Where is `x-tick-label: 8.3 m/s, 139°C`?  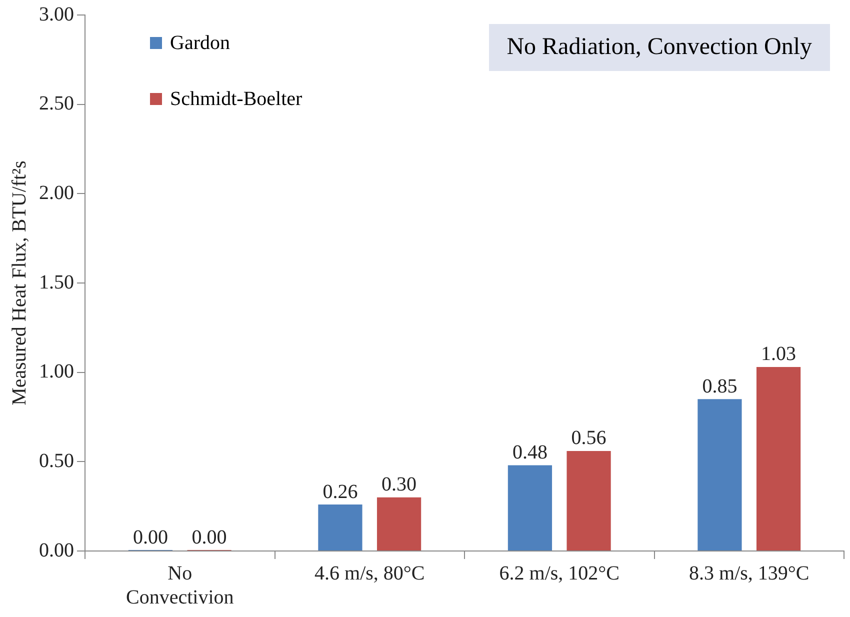
x-tick-label: 8.3 m/s, 139°C is located at coordinates (749, 573).